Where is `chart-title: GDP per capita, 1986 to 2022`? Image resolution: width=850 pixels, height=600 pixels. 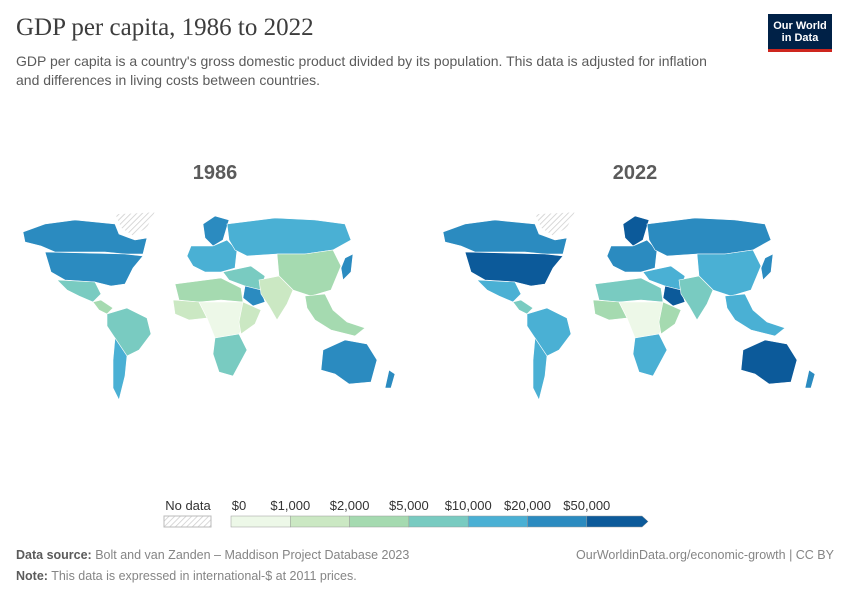
chart-title: GDP per capita, 1986 to 2022 is located at coordinates (165, 27).